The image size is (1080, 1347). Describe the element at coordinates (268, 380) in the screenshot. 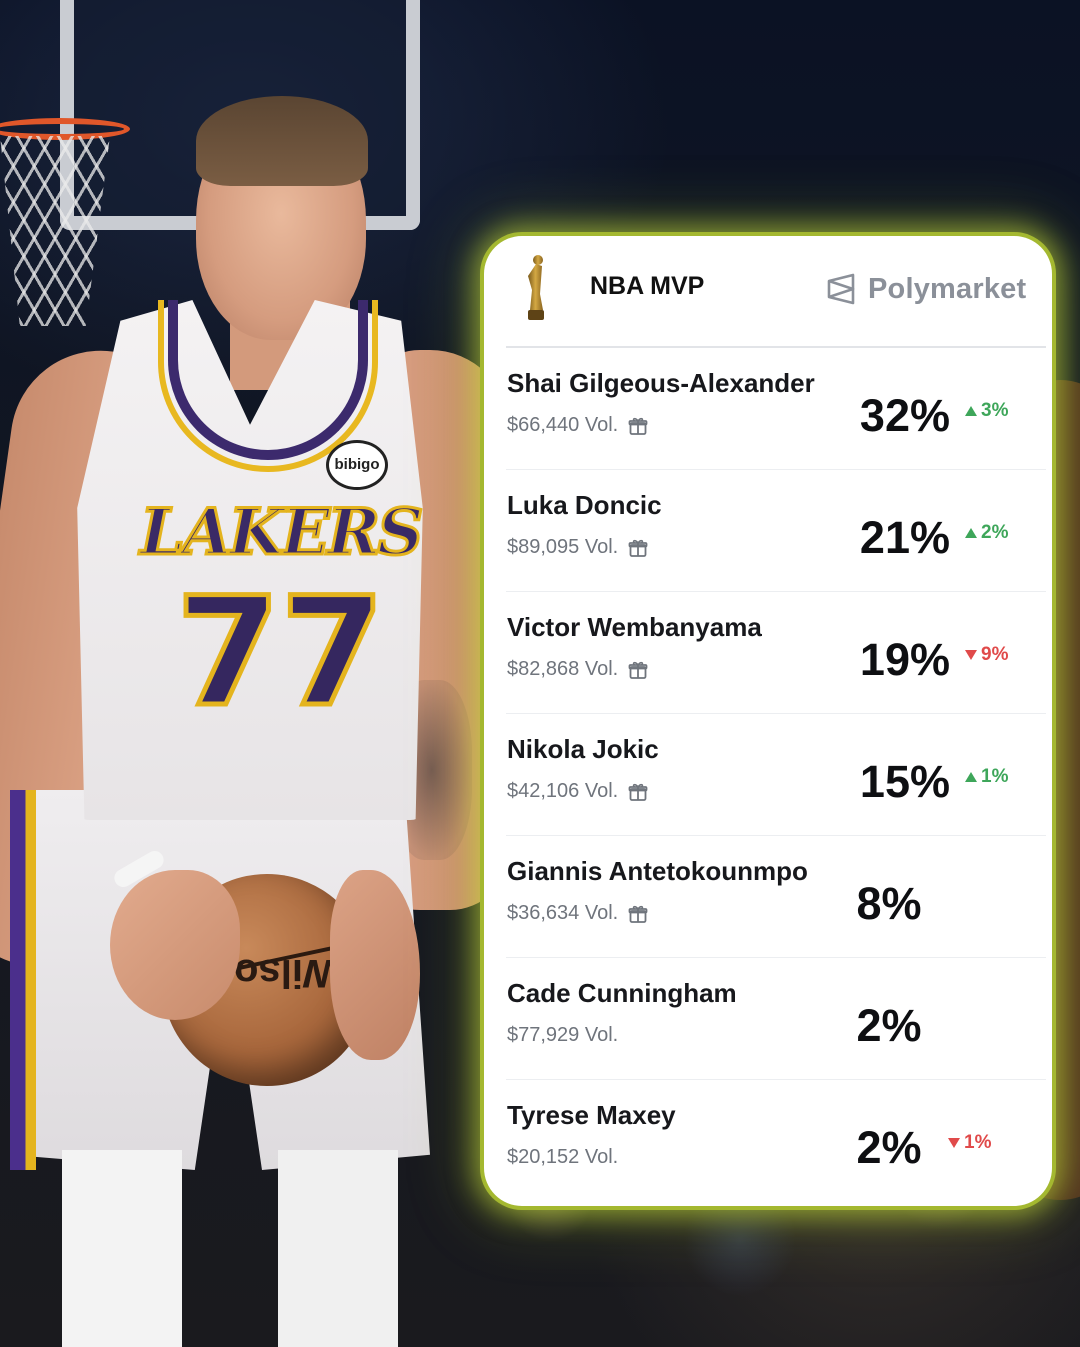

I see `jersey-collar-purple` at that location.